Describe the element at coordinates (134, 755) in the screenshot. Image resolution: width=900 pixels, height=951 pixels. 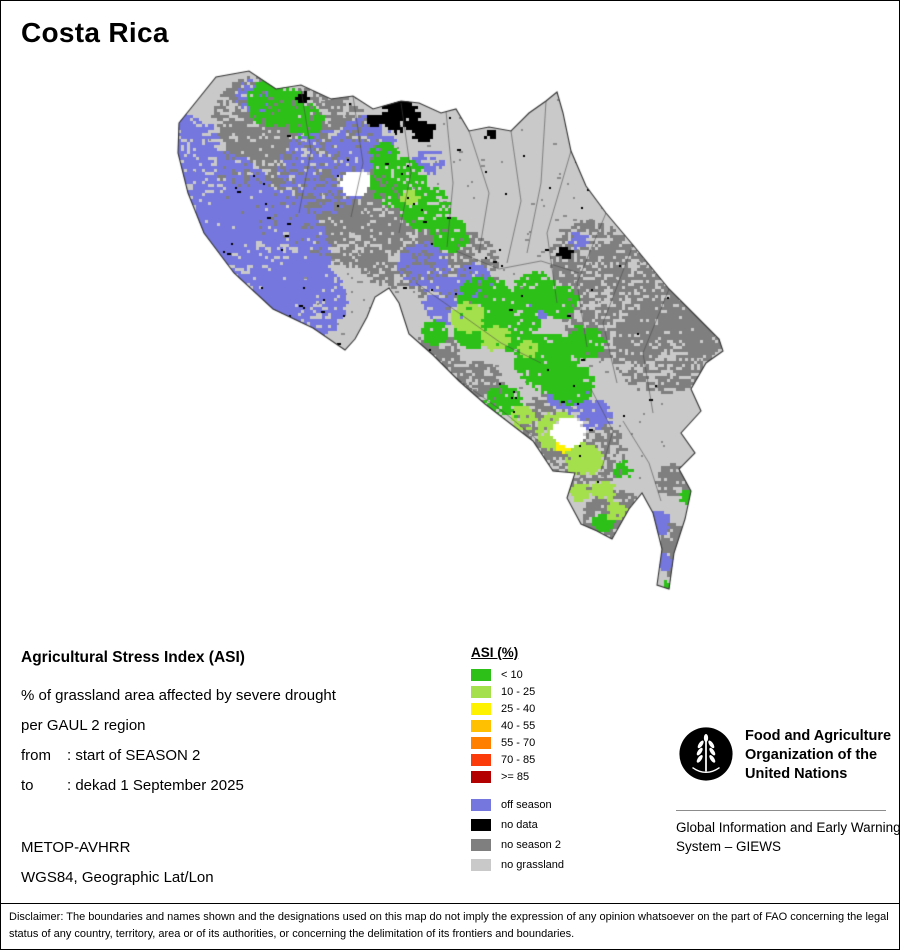
I see `period-from-value: : start of SEASON 2` at that location.